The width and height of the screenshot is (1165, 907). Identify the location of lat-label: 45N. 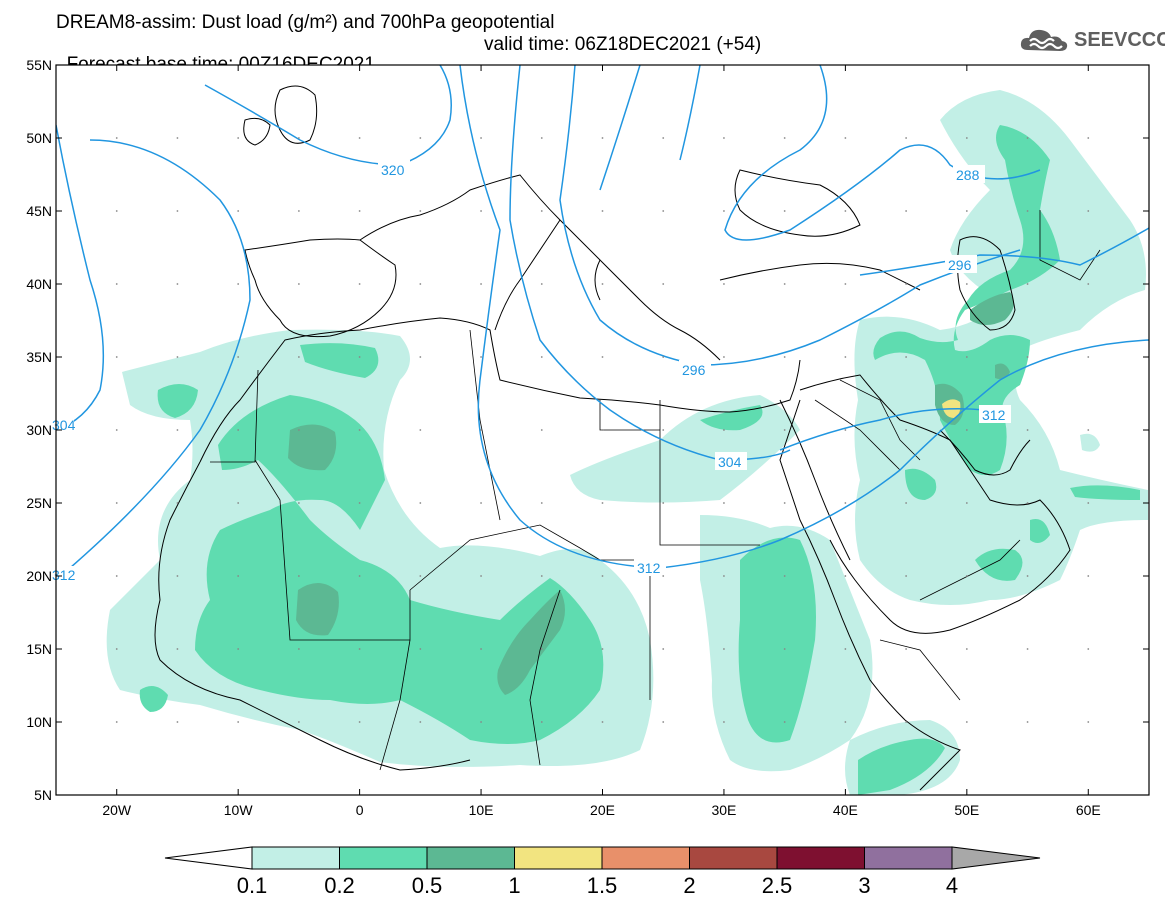
(39, 211).